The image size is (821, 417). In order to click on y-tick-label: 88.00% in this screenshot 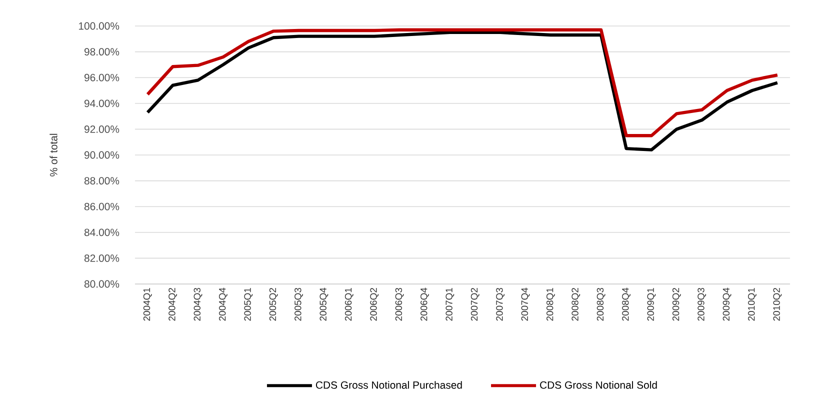, I will do `click(102, 181)`.